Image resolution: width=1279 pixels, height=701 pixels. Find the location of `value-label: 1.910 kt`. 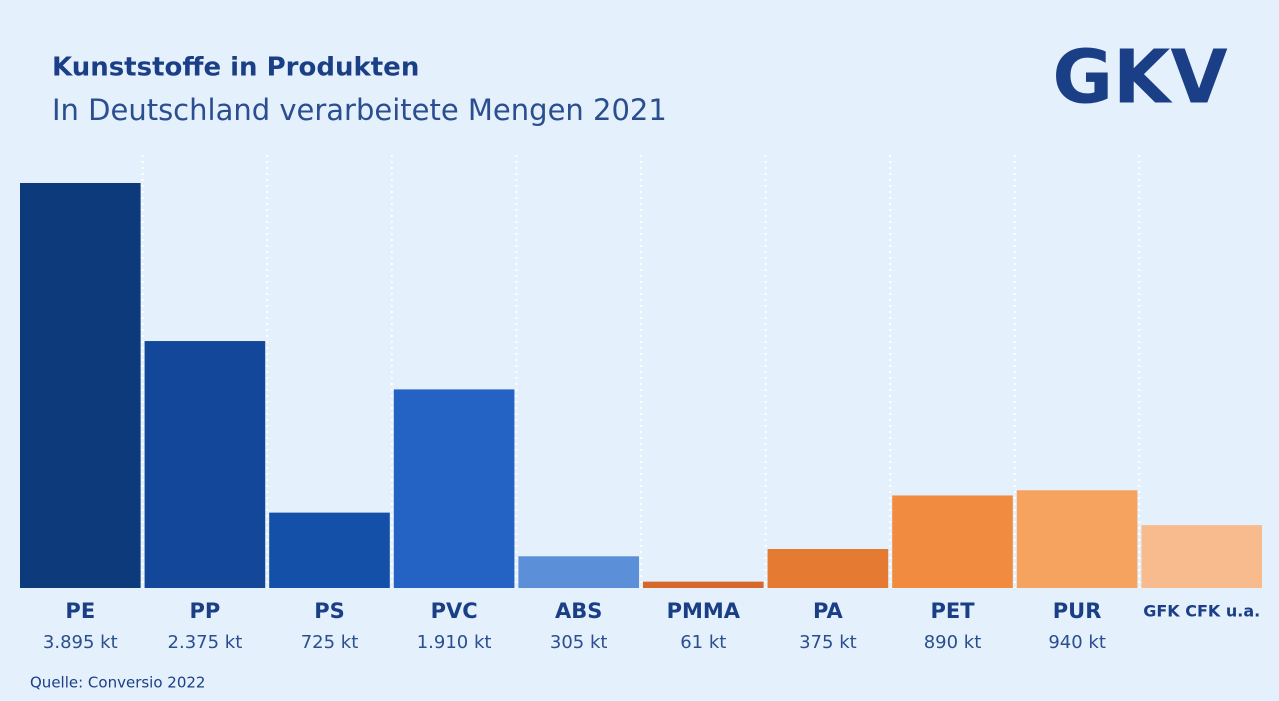

value-label: 1.910 kt is located at coordinates (454, 642).